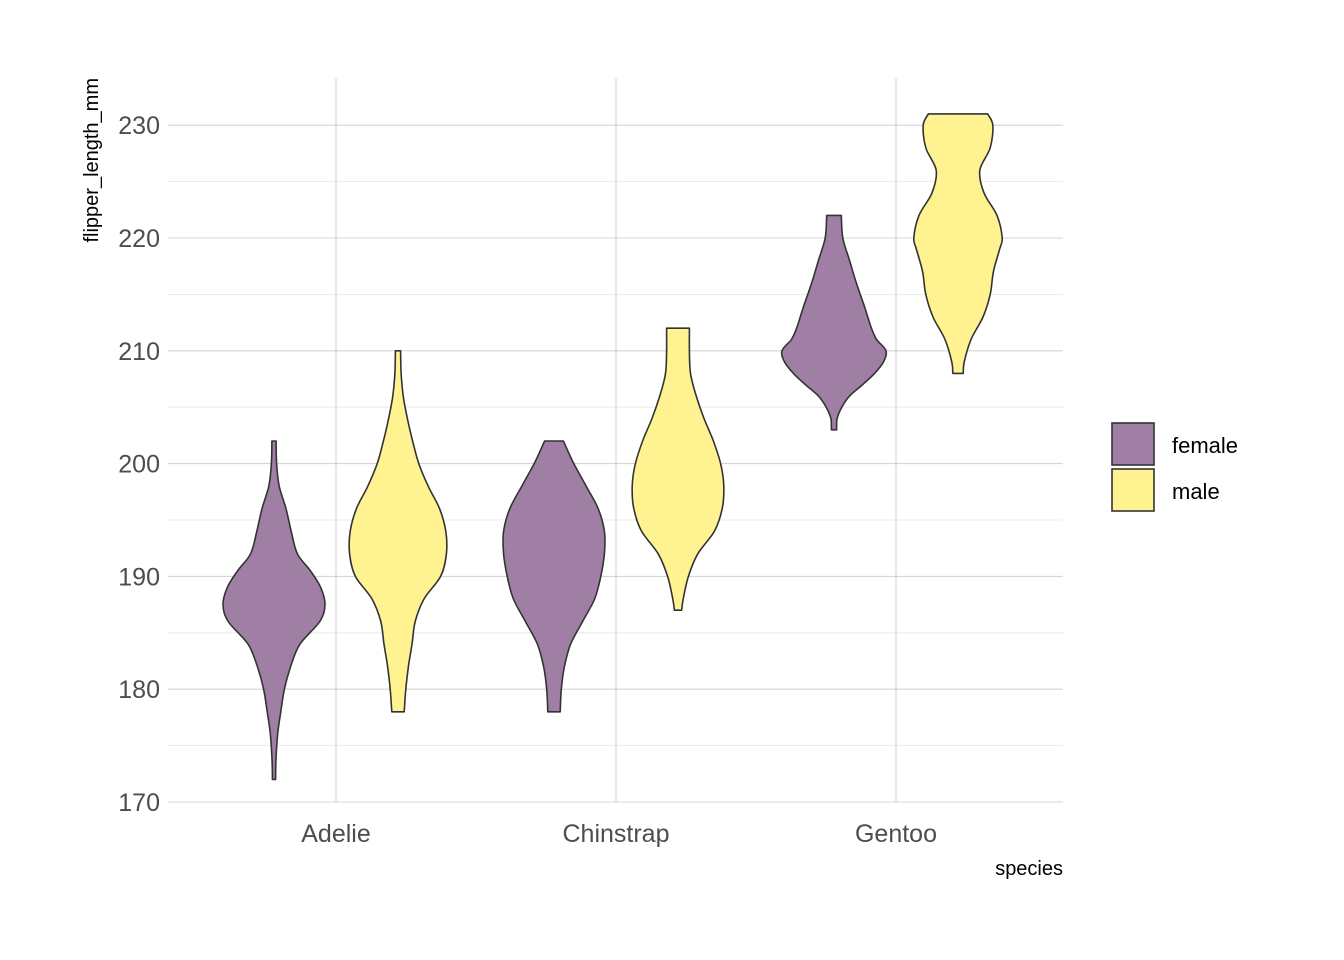  I want to click on x-tick-label: Gentoo, so click(896, 834).